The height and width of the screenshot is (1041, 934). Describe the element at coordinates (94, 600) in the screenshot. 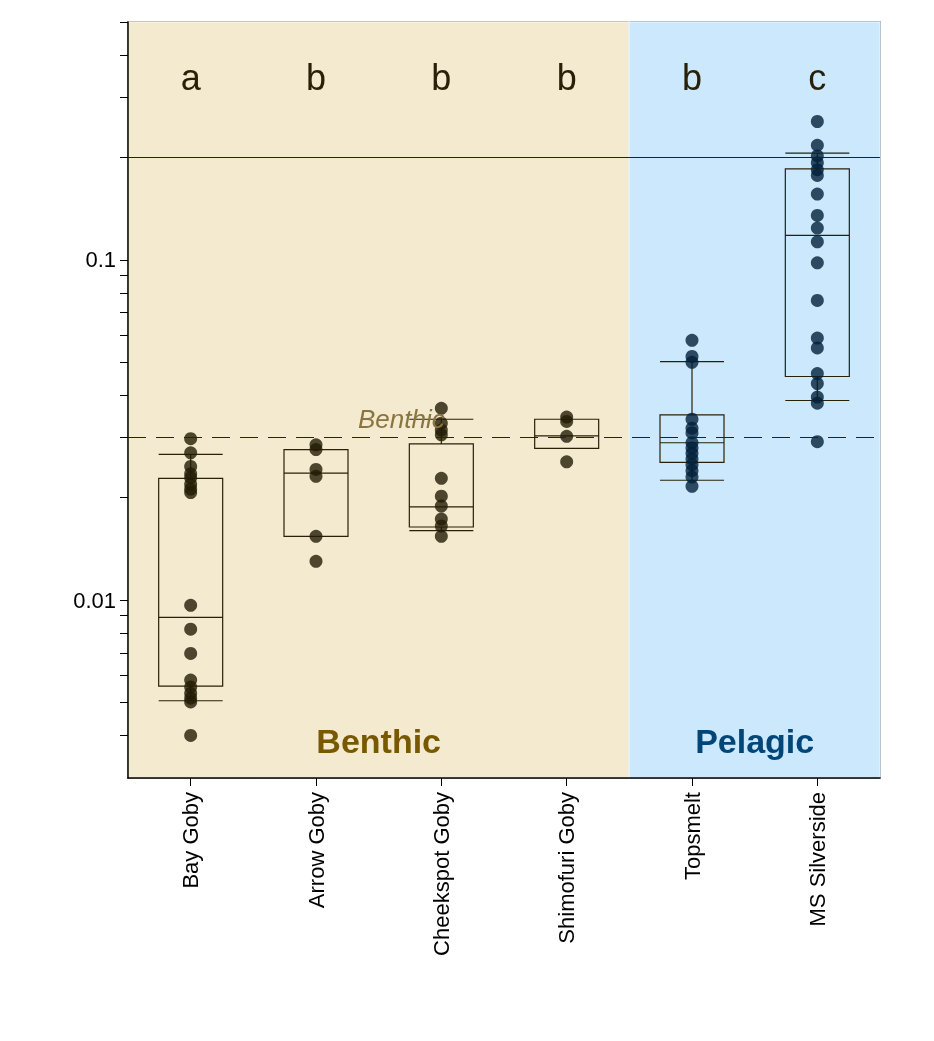

I see `y-tick-label: 0.01` at that location.